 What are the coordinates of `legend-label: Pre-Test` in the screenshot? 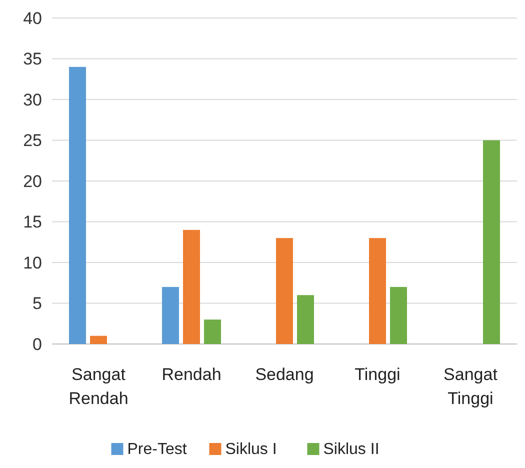 It's located at (157, 449).